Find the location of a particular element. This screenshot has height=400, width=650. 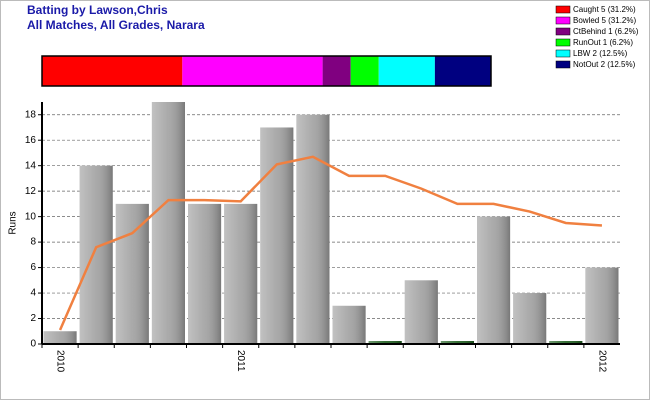

legend-label: NotOut 2 (12.5%) is located at coordinates (604, 64).